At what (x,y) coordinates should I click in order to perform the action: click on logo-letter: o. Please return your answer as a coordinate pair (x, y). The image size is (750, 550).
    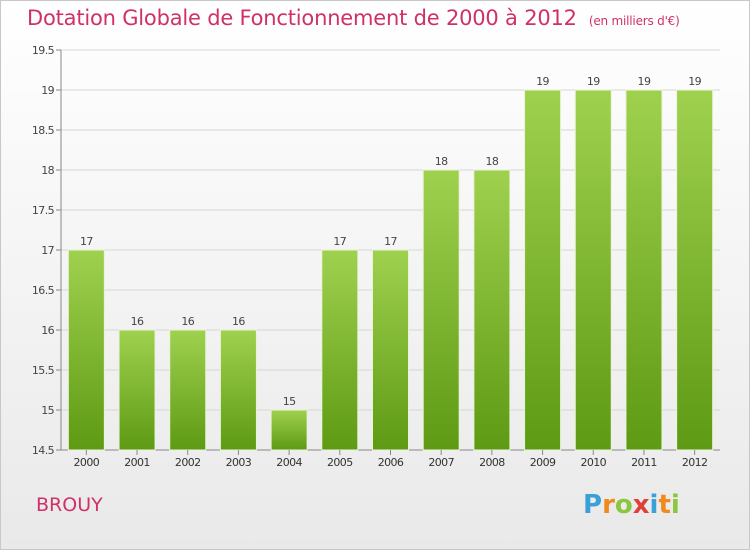
    Looking at the image, I should click on (623, 505).